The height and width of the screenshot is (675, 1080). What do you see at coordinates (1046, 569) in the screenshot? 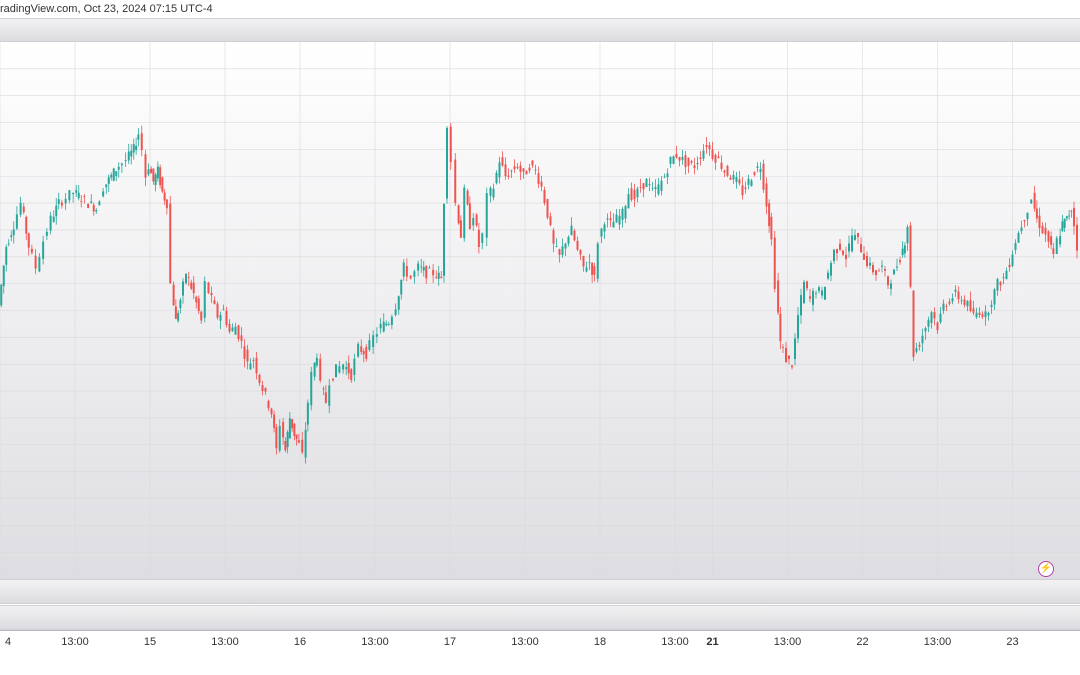
I see `lightning-icon: ⚡` at bounding box center [1046, 569].